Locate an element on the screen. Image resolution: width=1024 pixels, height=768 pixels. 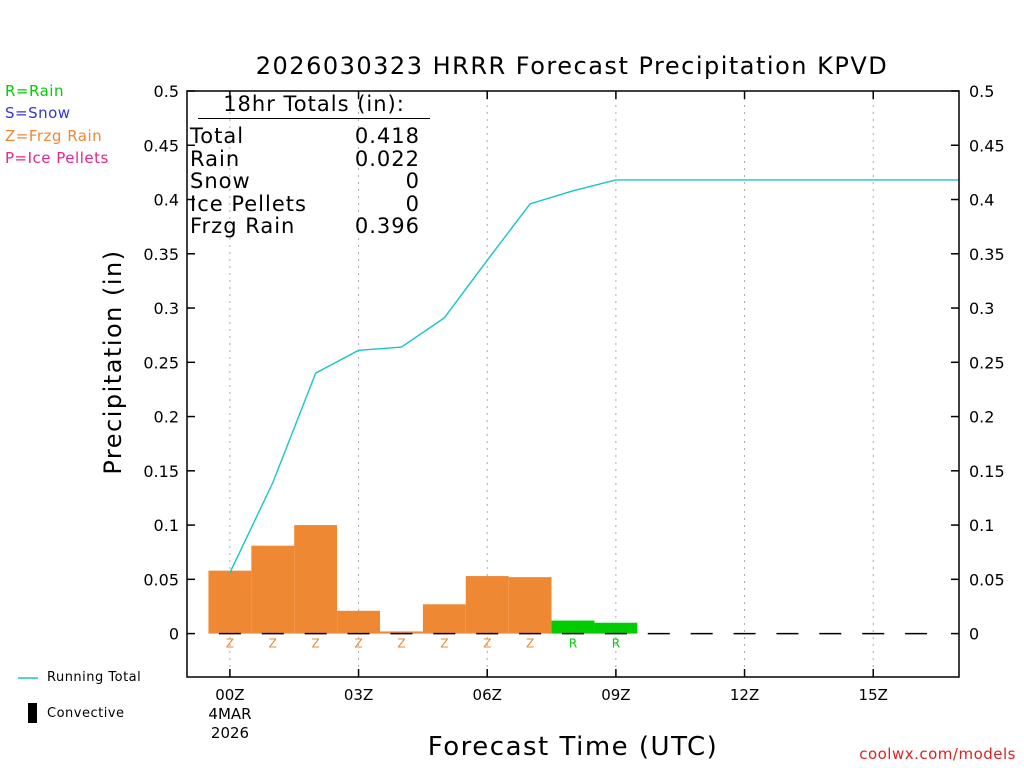
totals-label: Rain is located at coordinates (215, 158).